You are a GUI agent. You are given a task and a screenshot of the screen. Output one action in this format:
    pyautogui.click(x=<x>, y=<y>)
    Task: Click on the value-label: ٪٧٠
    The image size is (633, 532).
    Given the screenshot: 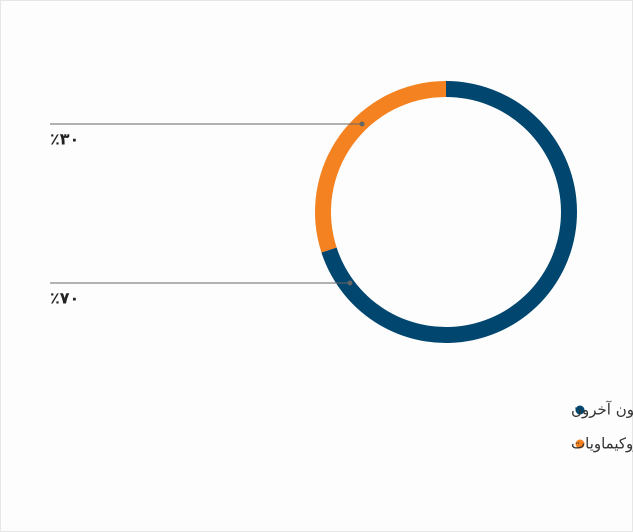 What is the action you would take?
    pyautogui.click(x=64, y=298)
    